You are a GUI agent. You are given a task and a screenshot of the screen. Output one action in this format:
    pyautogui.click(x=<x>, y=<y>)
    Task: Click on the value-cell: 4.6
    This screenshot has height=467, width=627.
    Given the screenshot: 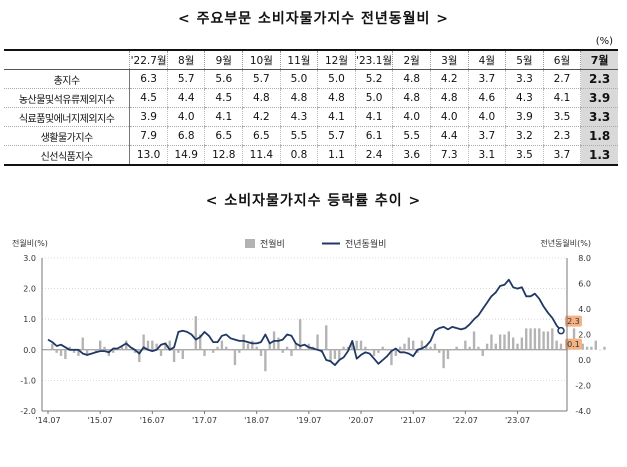 What is the action you would take?
    pyautogui.click(x=486, y=98)
    